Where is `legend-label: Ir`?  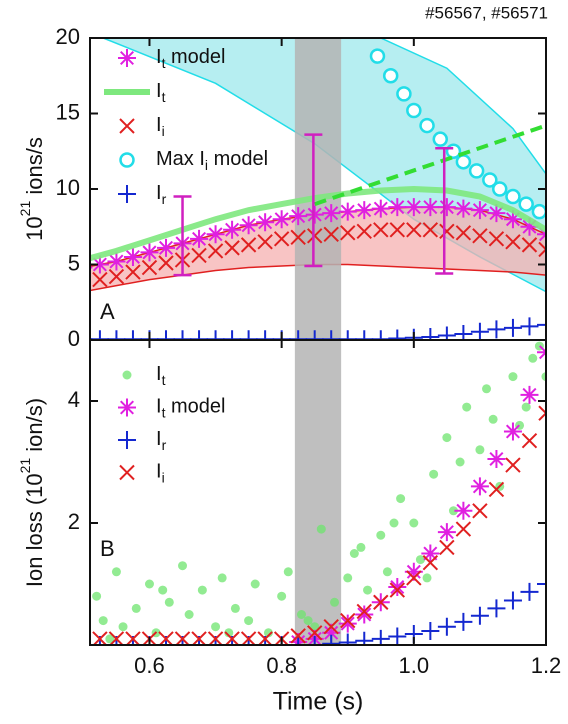
legend-label: Ir is located at coordinates (161, 194).